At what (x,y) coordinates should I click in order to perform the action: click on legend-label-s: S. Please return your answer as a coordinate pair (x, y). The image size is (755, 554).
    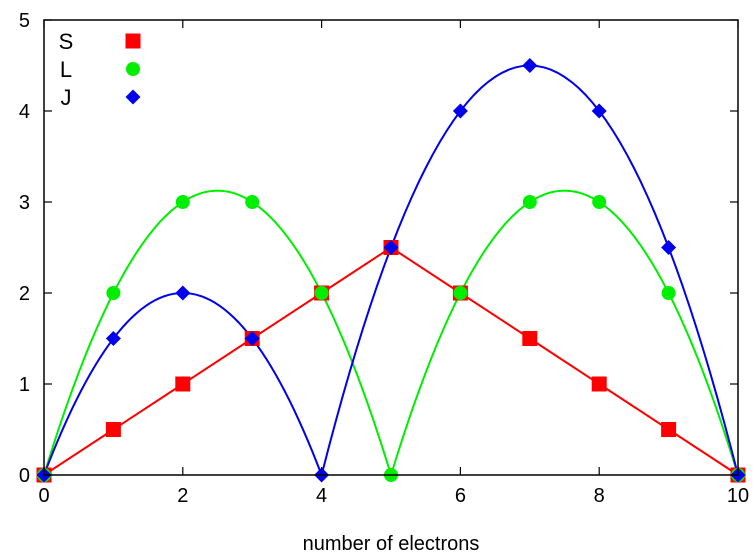
    Looking at the image, I should click on (66, 41).